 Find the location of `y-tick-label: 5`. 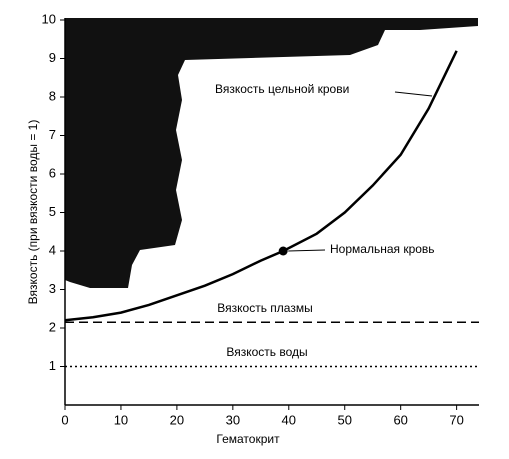

y-tick-label: 5 is located at coordinates (52, 211).